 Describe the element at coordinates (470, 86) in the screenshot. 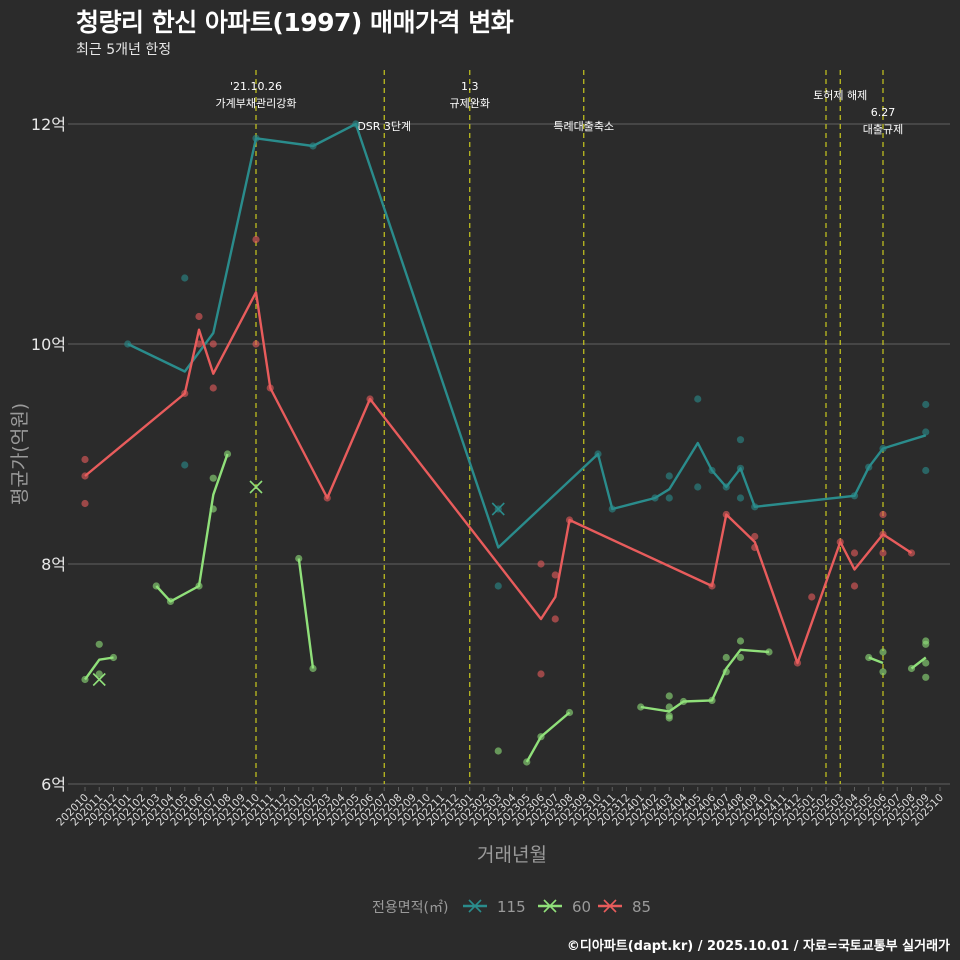

I see `event-label: 1.3` at that location.